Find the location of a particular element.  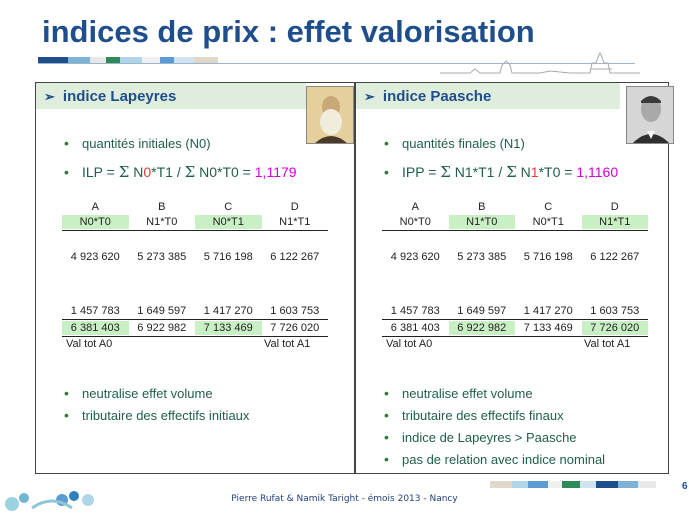

heading-label: indice Paasche is located at coordinates (437, 96).